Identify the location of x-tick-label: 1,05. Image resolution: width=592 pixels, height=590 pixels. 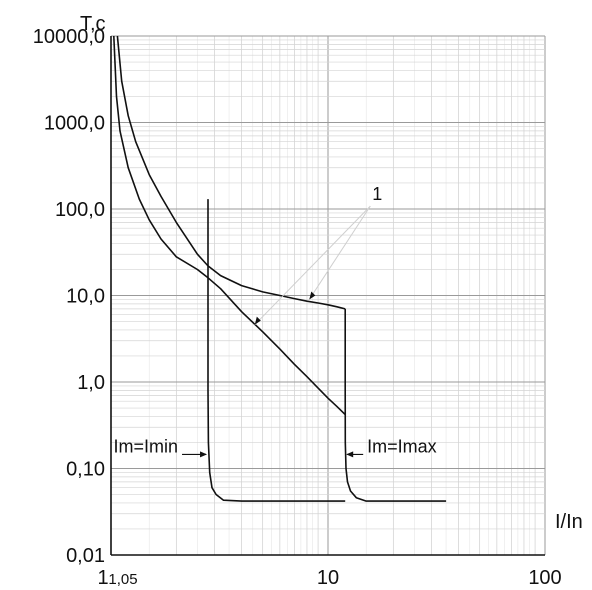
(122, 579).